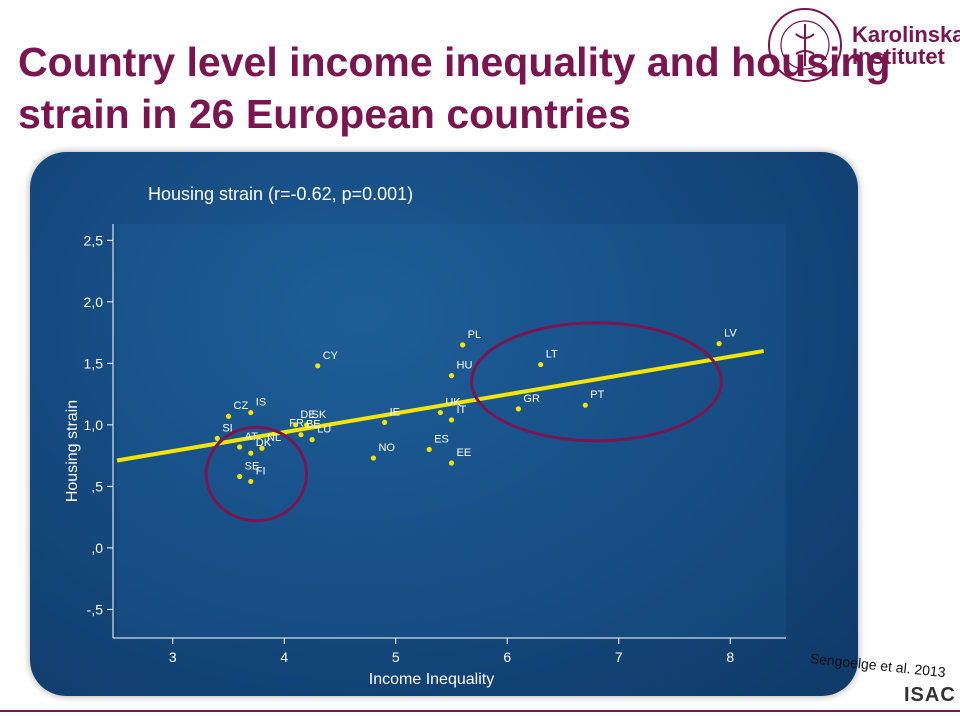 Image resolution: width=960 pixels, height=716 pixels. Describe the element at coordinates (274, 438) in the screenshot. I see `point-label-nl: NL` at that location.